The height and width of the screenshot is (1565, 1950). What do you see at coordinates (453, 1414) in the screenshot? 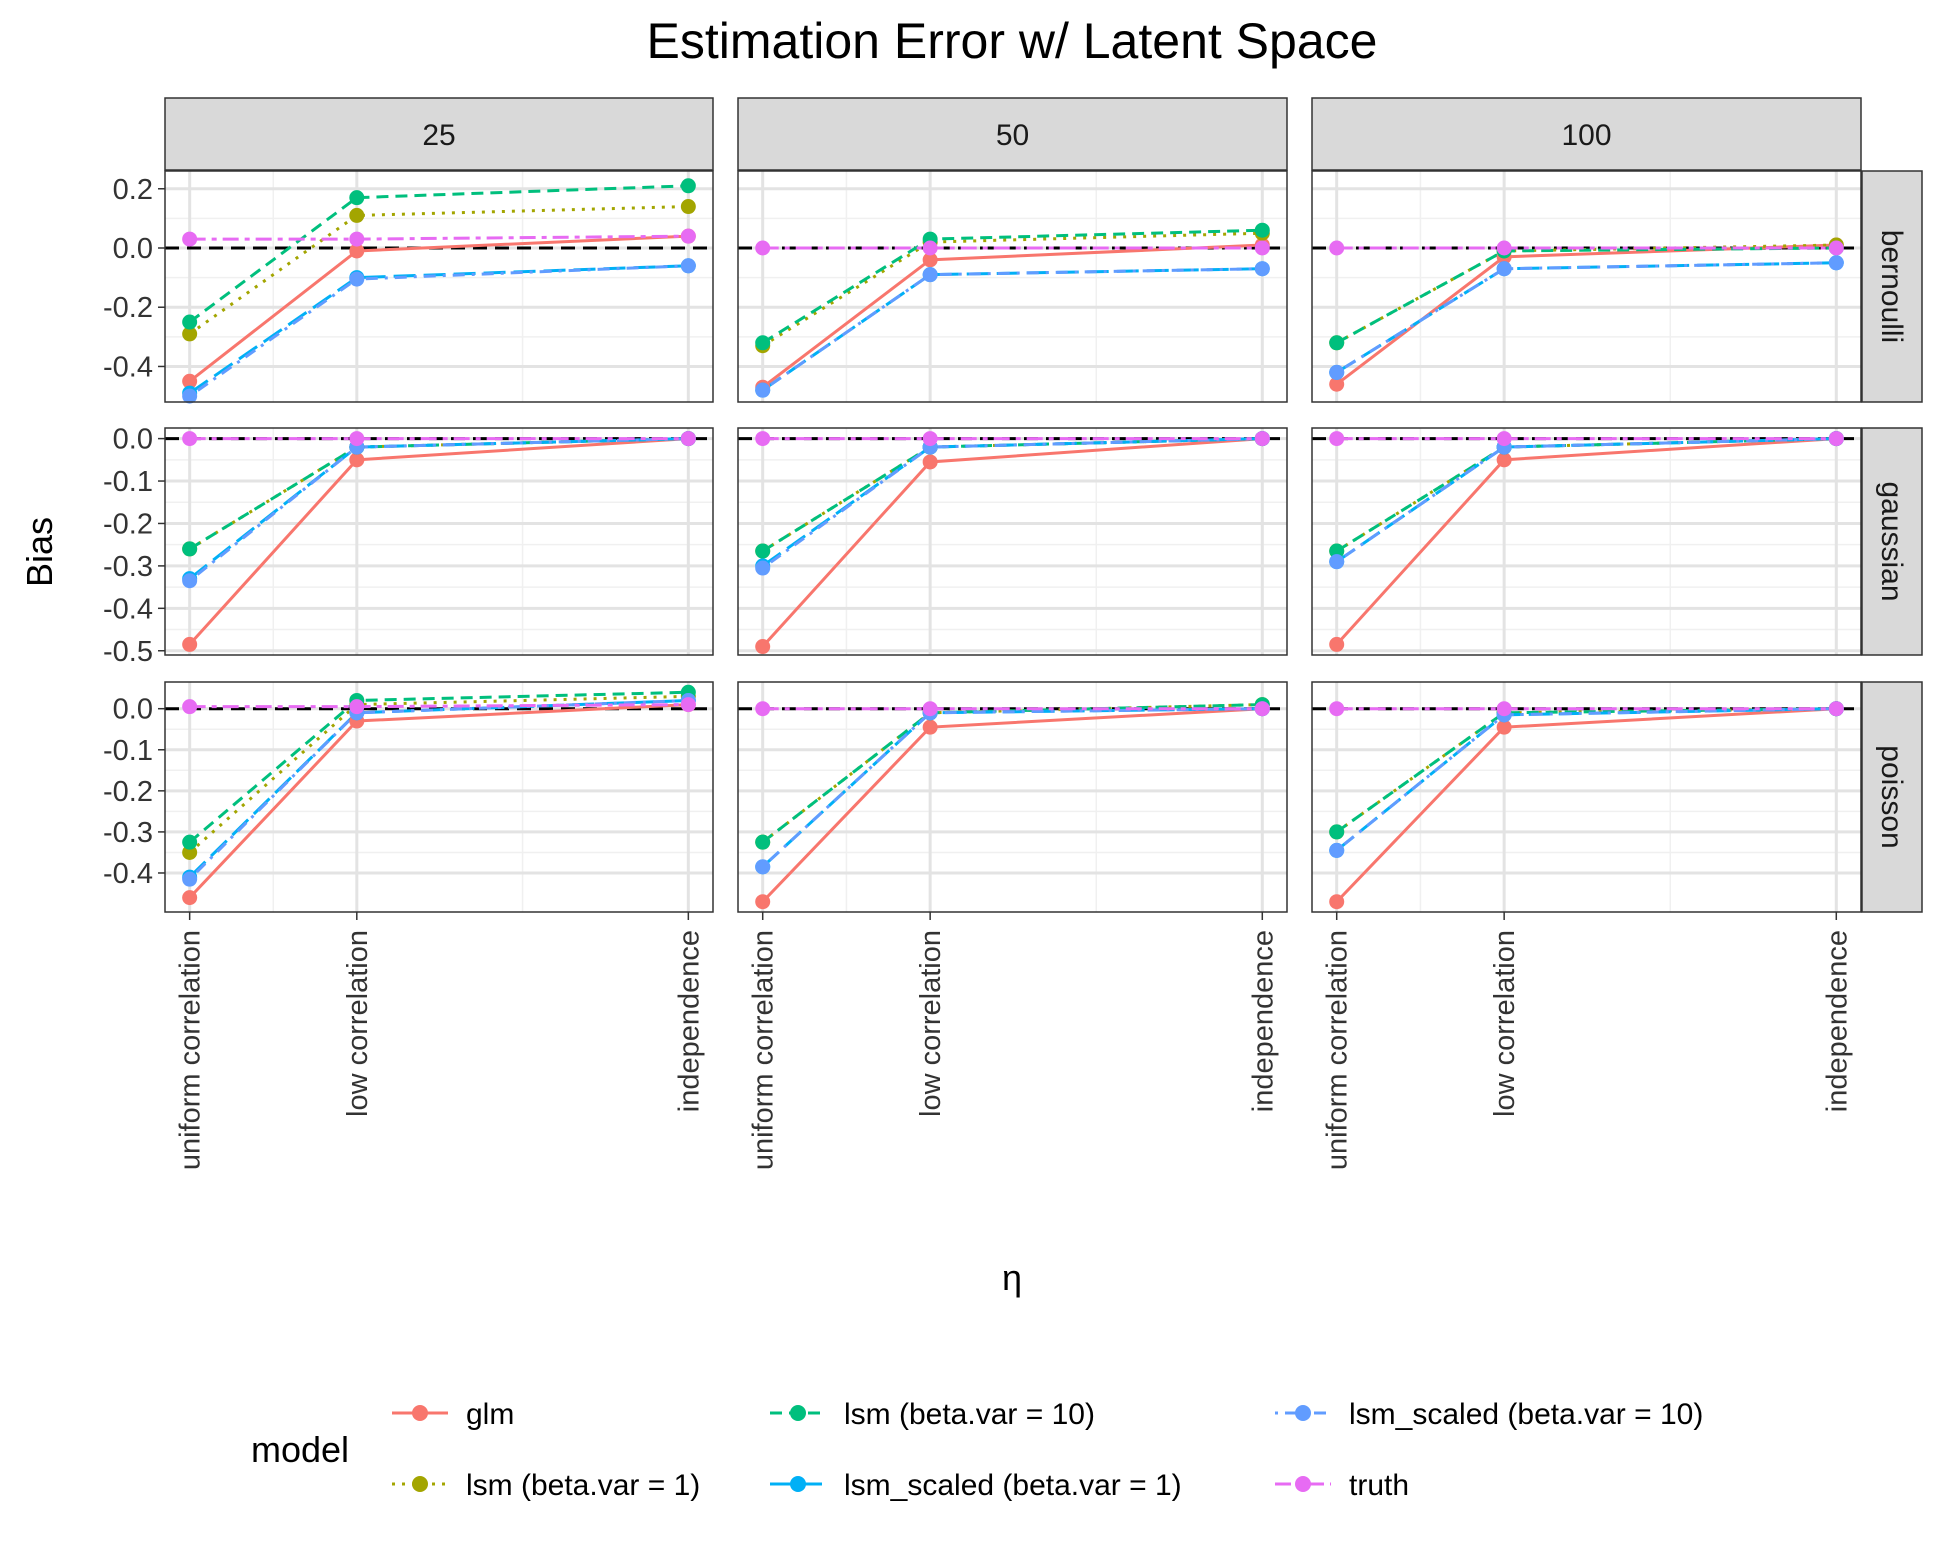
I see `legend-item-glm: glm` at bounding box center [453, 1414].